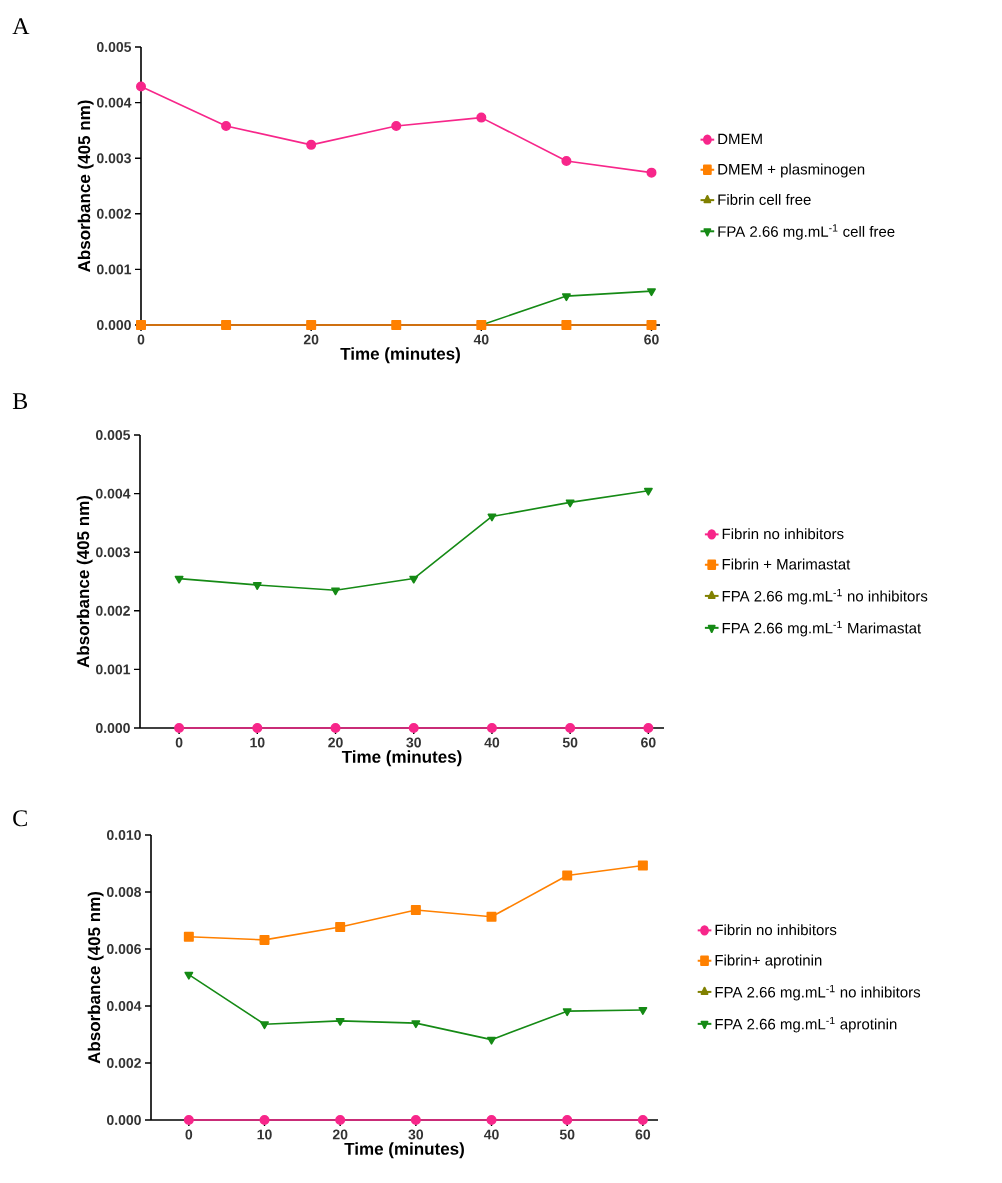  What do you see at coordinates (806, 232) in the screenshot?
I see `legend-label: FPA 2.66 mg.mL$^{-1}$ cell free` at bounding box center [806, 232].